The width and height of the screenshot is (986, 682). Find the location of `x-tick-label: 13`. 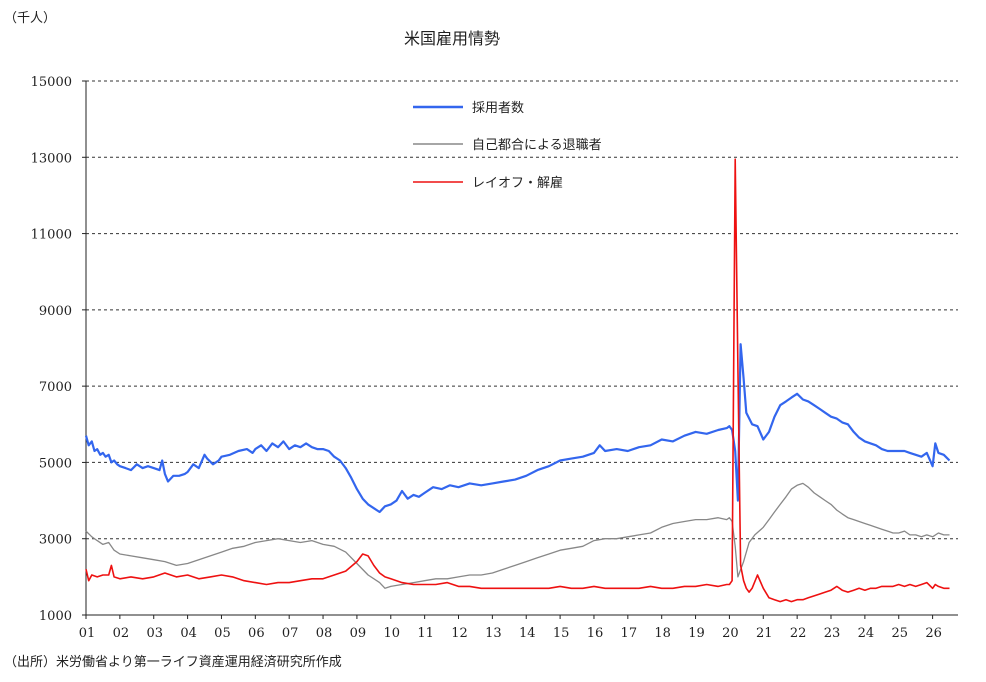

x-tick-label: 13 is located at coordinates (493, 633).